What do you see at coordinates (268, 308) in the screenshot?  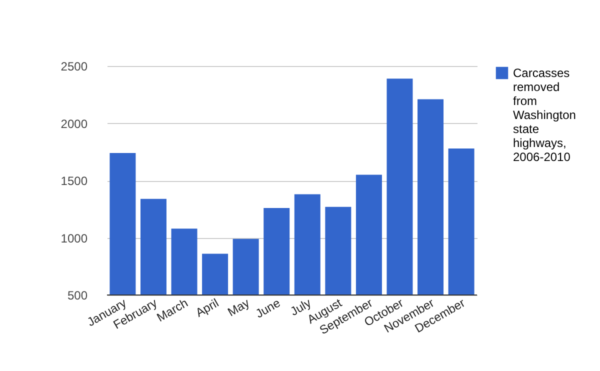 I see `x-tick-label: June` at bounding box center [268, 308].